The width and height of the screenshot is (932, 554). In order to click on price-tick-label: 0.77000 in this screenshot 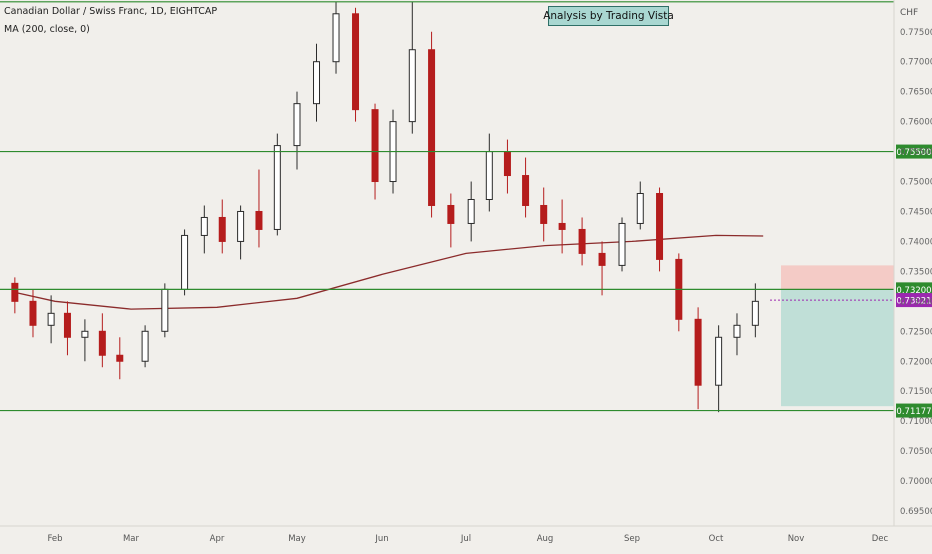, I will do `click(916, 63)`.